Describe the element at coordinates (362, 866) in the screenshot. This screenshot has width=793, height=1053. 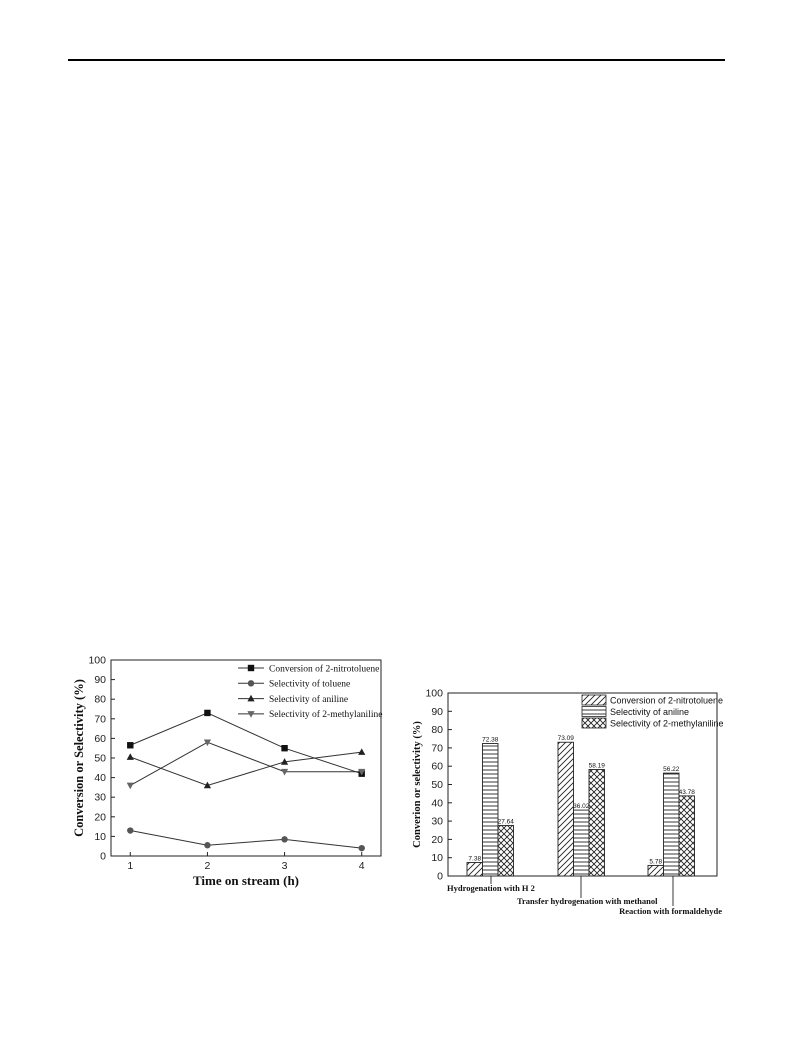
I see `x-tick-label: 4` at that location.